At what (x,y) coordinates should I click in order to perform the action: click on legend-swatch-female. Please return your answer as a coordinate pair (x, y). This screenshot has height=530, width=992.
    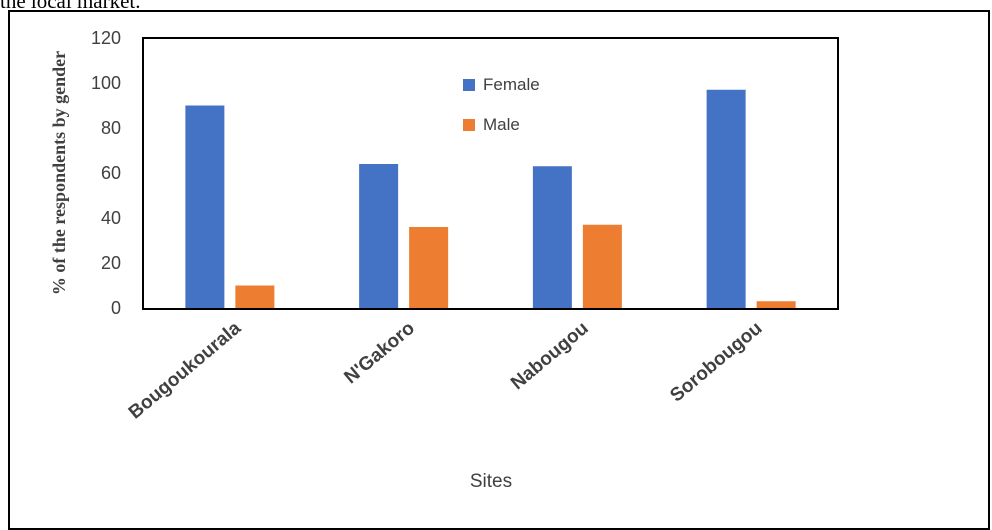
    Looking at the image, I should click on (469, 85).